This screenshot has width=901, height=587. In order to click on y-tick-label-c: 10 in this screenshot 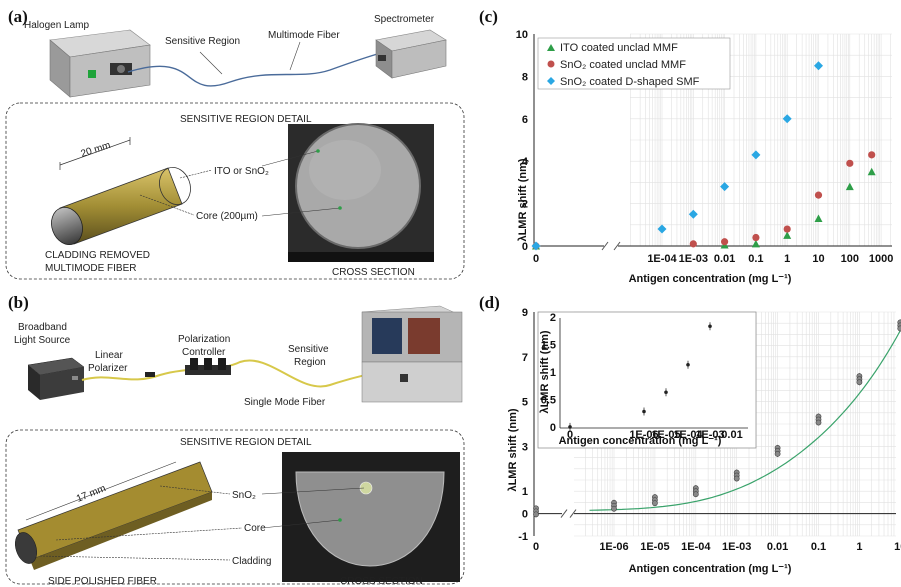, I will do `click(522, 35)`.